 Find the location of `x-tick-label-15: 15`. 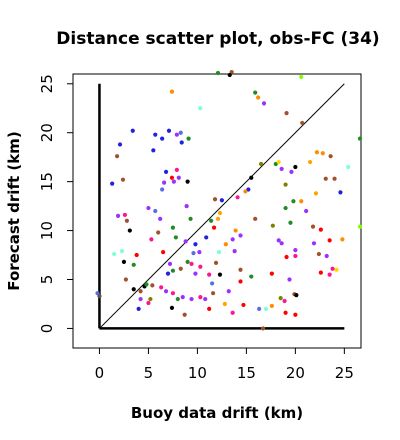

x-tick-label-15: 15 is located at coordinates (246, 373).